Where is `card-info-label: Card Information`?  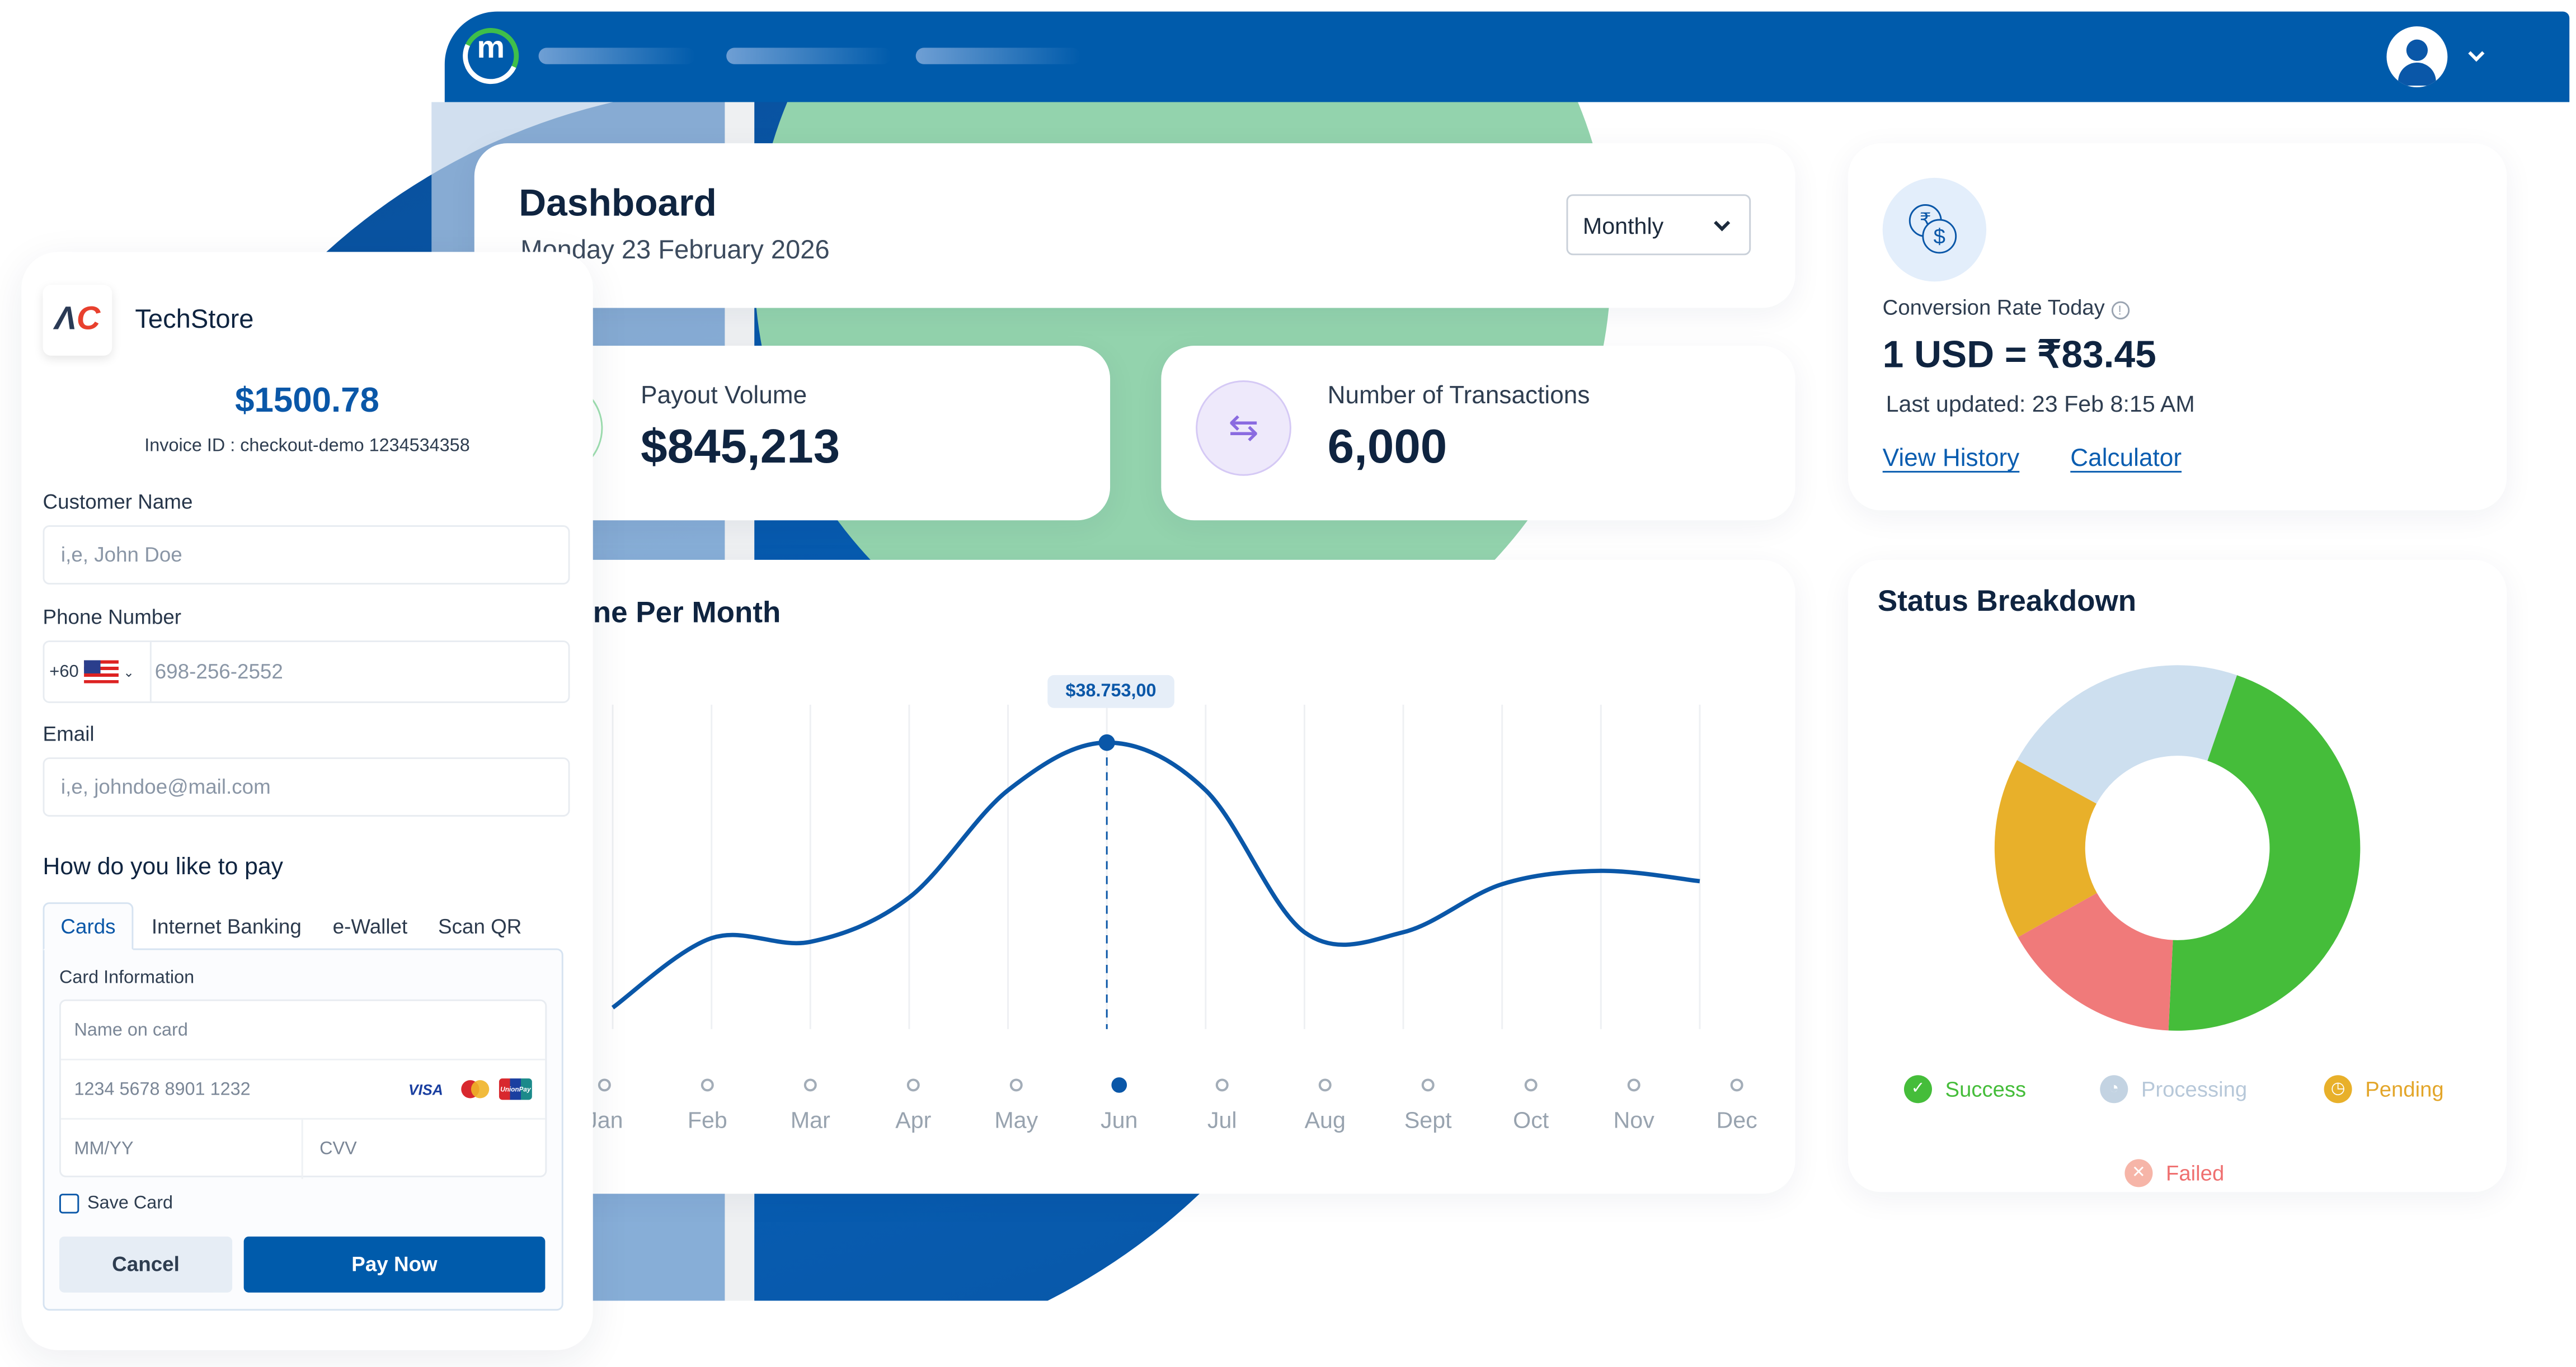
card-info-label: Card Information is located at coordinates (127, 978).